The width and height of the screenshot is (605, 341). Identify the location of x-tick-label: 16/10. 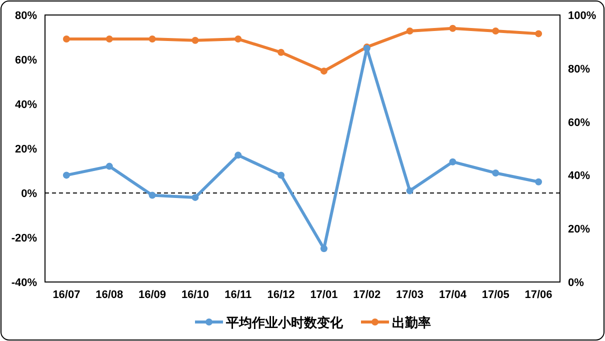
(195, 295).